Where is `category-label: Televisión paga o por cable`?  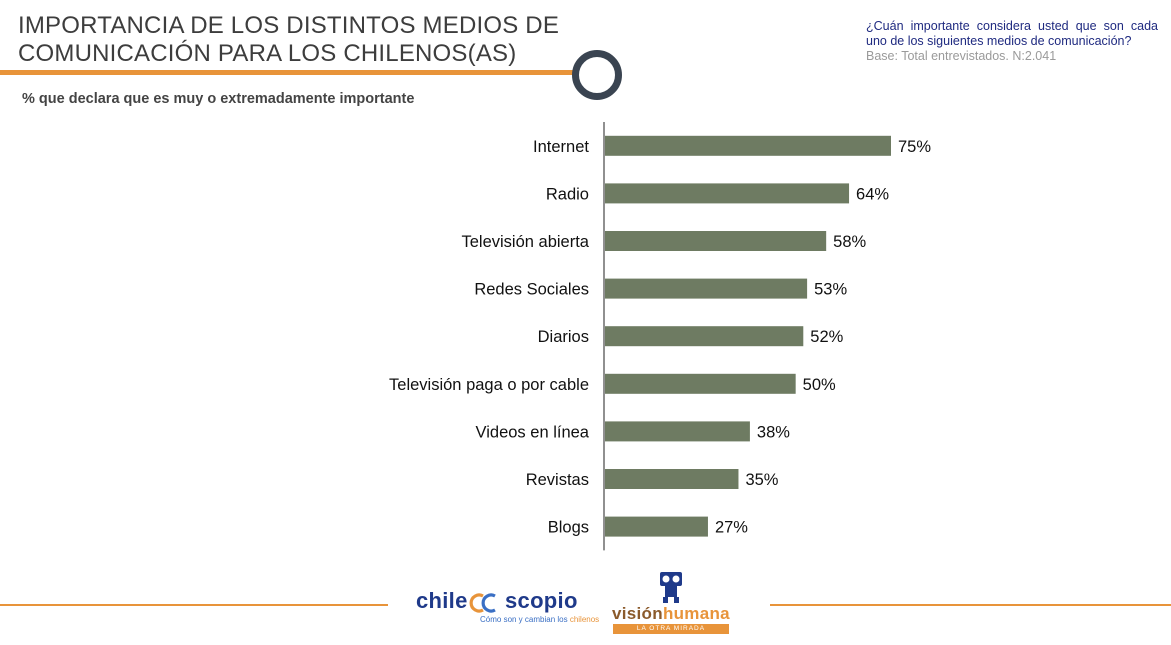 category-label: Televisión paga o por cable is located at coordinates (489, 385).